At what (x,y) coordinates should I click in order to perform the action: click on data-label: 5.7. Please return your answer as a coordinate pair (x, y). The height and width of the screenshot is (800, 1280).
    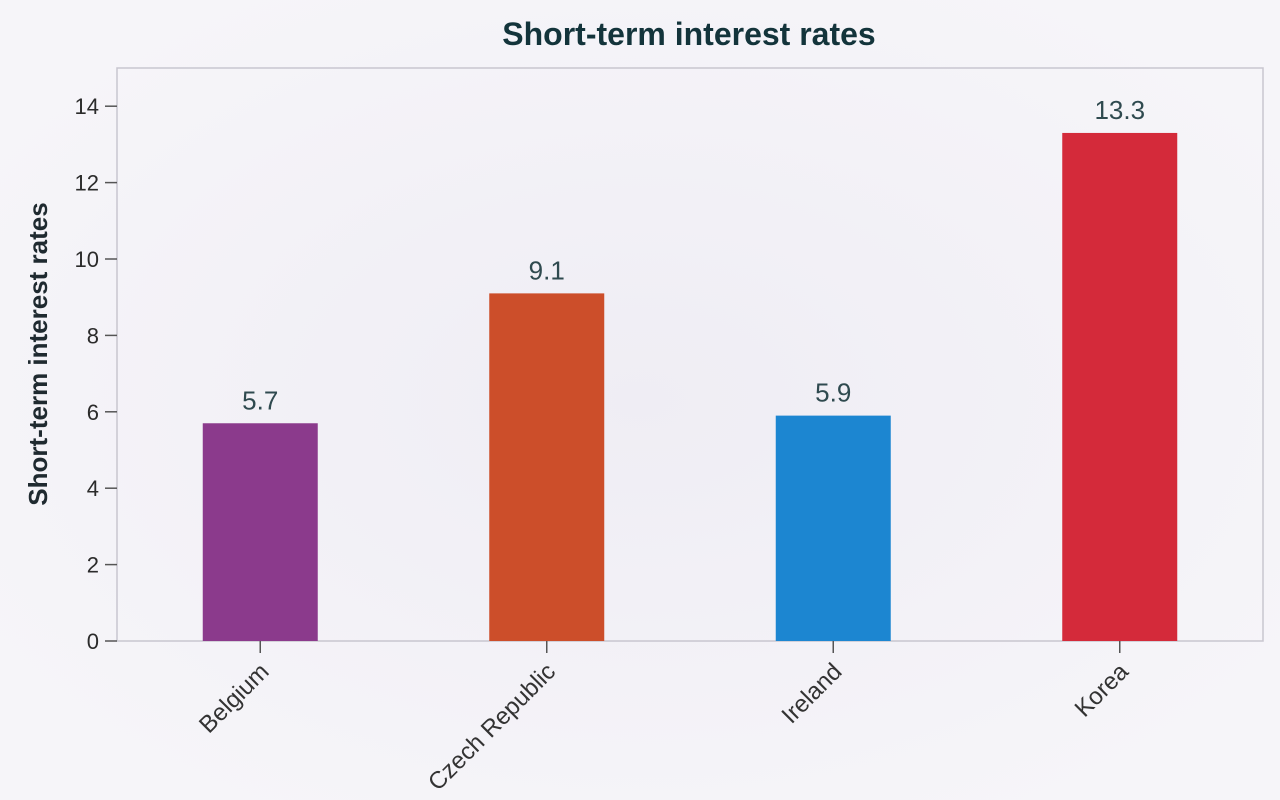
    Looking at the image, I should click on (260, 400).